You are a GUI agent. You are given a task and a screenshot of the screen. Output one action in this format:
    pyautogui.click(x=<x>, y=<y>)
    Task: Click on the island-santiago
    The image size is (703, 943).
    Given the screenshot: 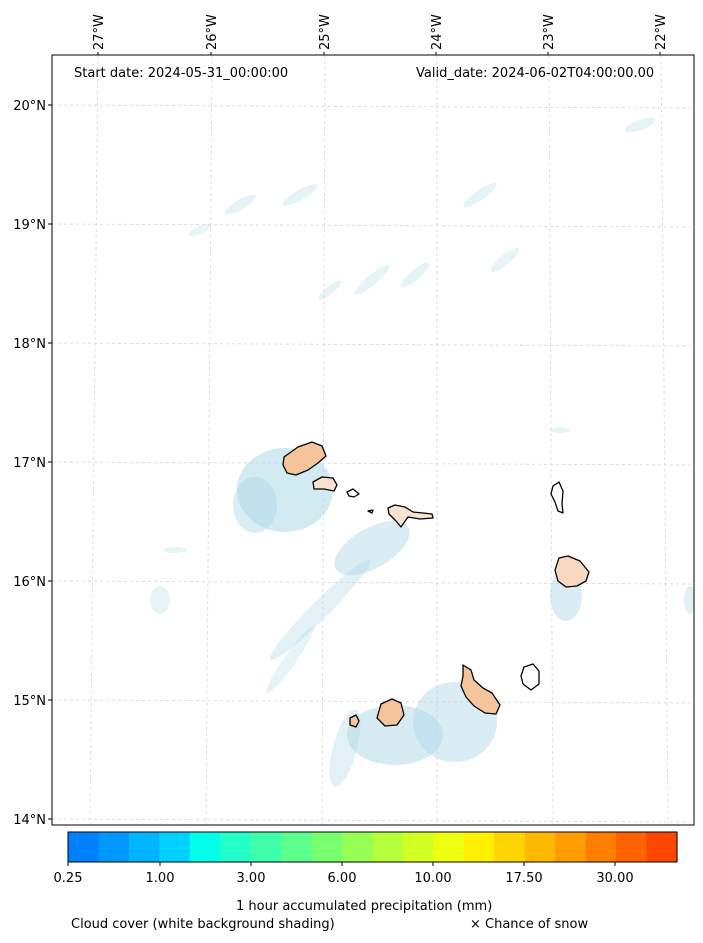 What is the action you would take?
    pyautogui.click(x=480, y=689)
    